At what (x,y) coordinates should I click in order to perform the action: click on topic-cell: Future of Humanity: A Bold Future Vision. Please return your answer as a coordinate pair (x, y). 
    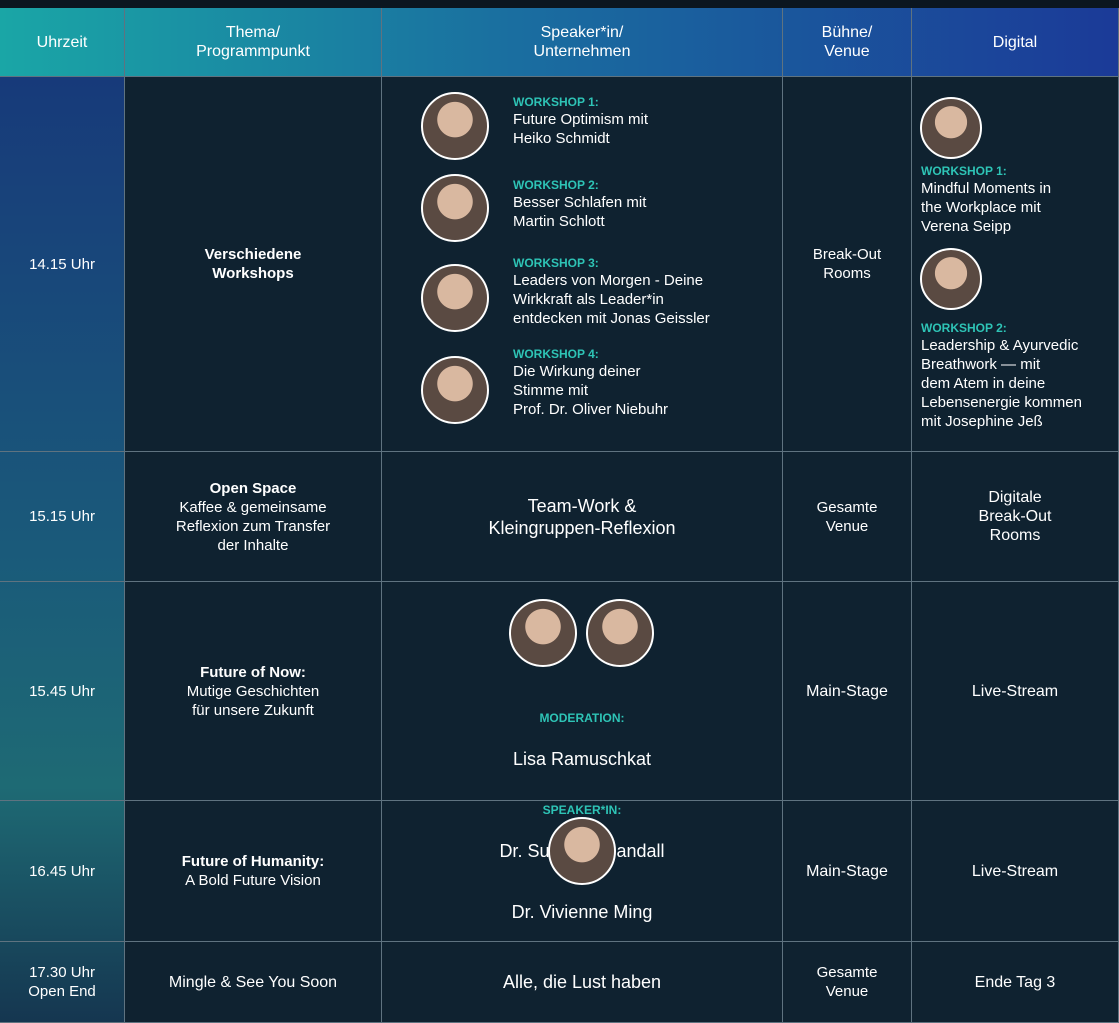
    Looking at the image, I should click on (253, 871).